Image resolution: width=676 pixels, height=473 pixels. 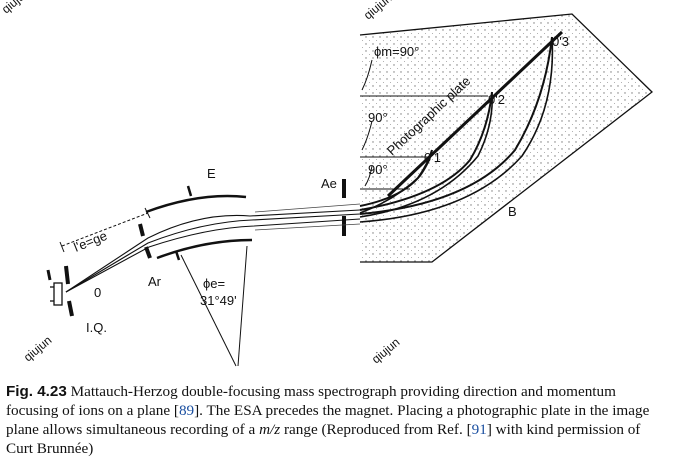 I want to click on mz-term: m/z, so click(x=270, y=429).